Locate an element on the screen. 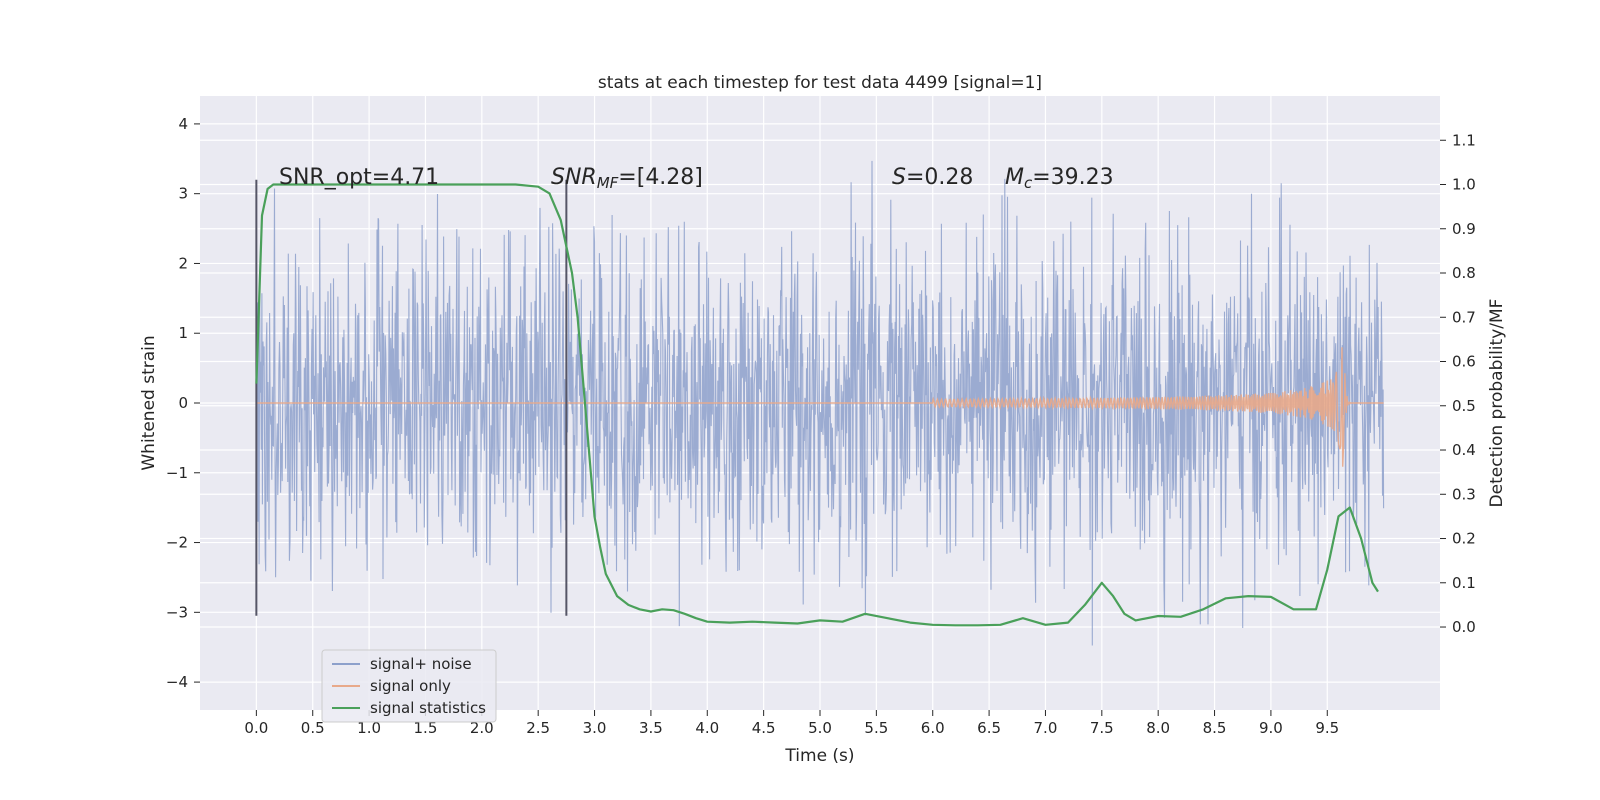 The image size is (1600, 800). x-tick-label: 2.0 is located at coordinates (482, 728).